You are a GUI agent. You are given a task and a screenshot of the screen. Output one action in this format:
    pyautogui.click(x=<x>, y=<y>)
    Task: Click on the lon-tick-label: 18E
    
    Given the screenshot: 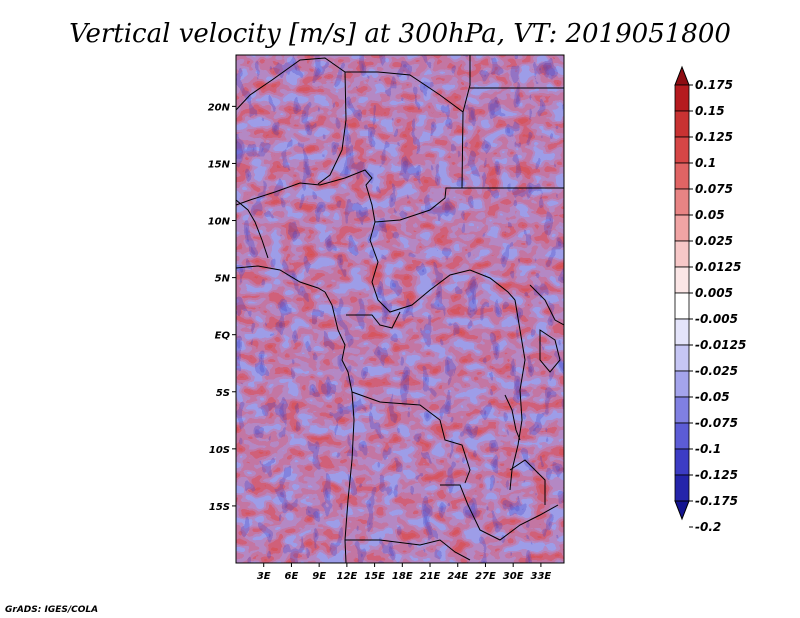 What is the action you would take?
    pyautogui.click(x=402, y=576)
    